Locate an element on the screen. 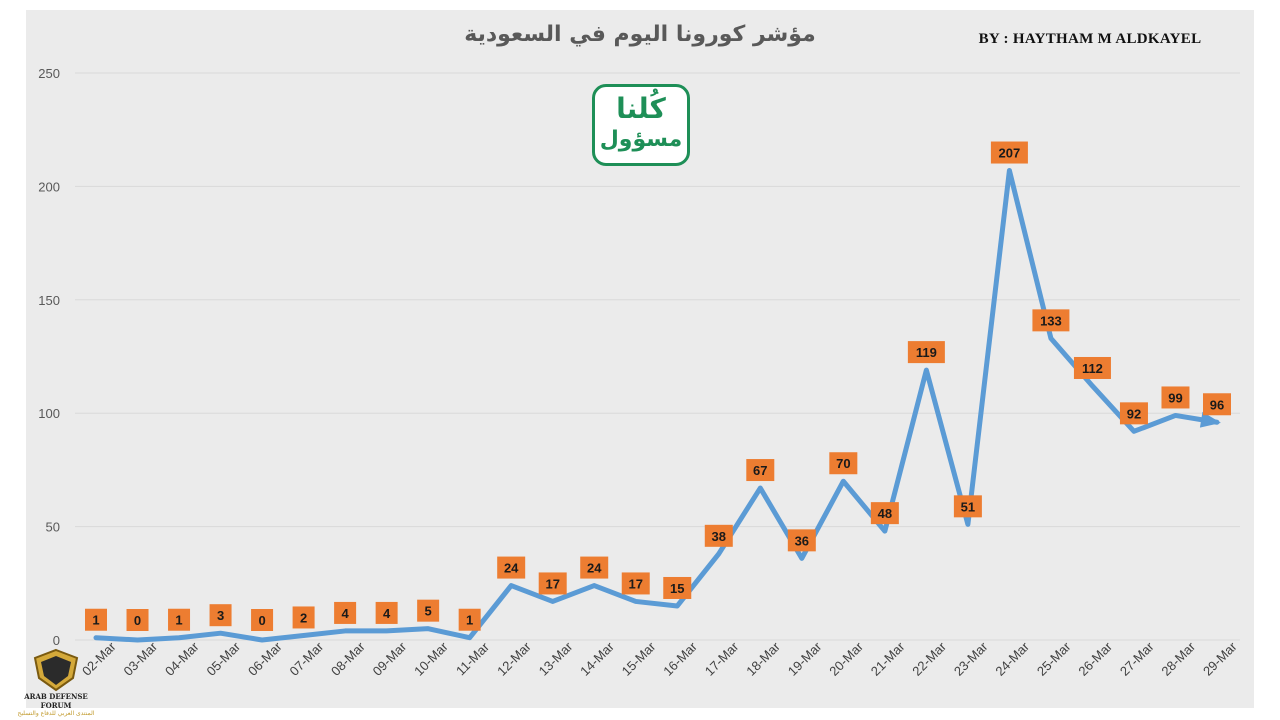 This screenshot has width=1280, height=720. data-label-text: 38 is located at coordinates (719, 536).